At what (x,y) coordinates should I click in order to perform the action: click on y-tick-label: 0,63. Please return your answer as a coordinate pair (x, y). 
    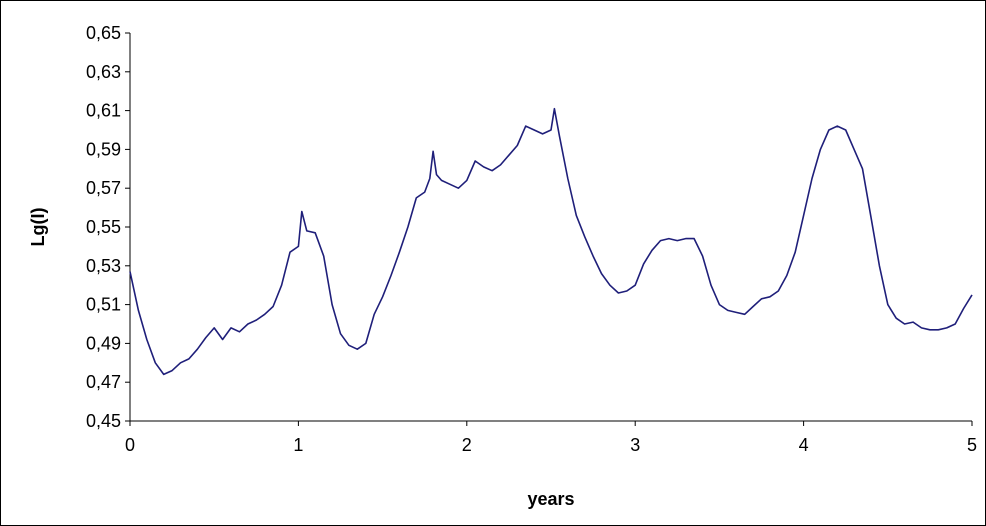
    Looking at the image, I should click on (103, 72).